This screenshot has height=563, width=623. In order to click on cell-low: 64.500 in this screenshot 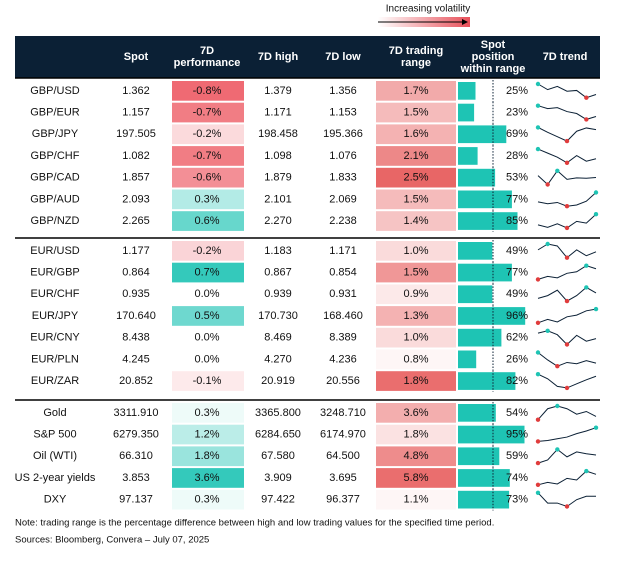, I will do `click(343, 456)`.